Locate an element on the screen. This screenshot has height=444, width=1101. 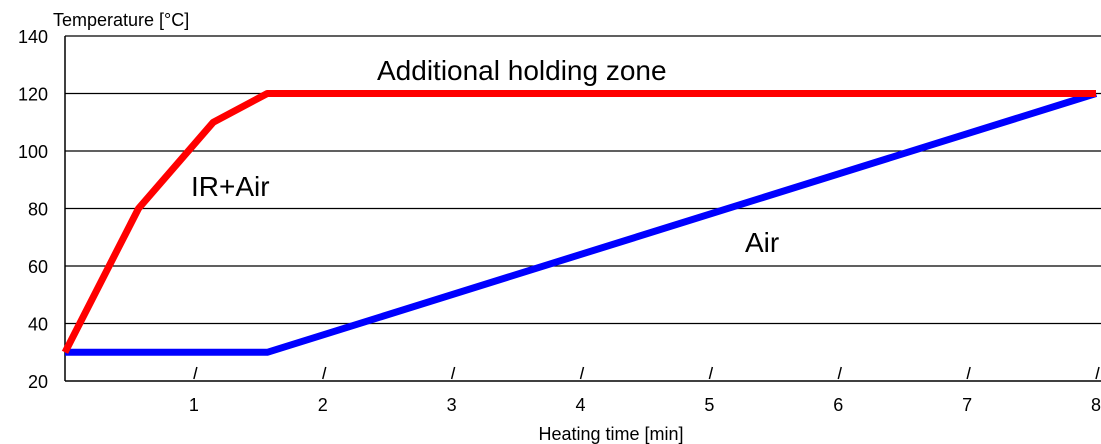
y-tick-label-120: 120 is located at coordinates (33, 95).